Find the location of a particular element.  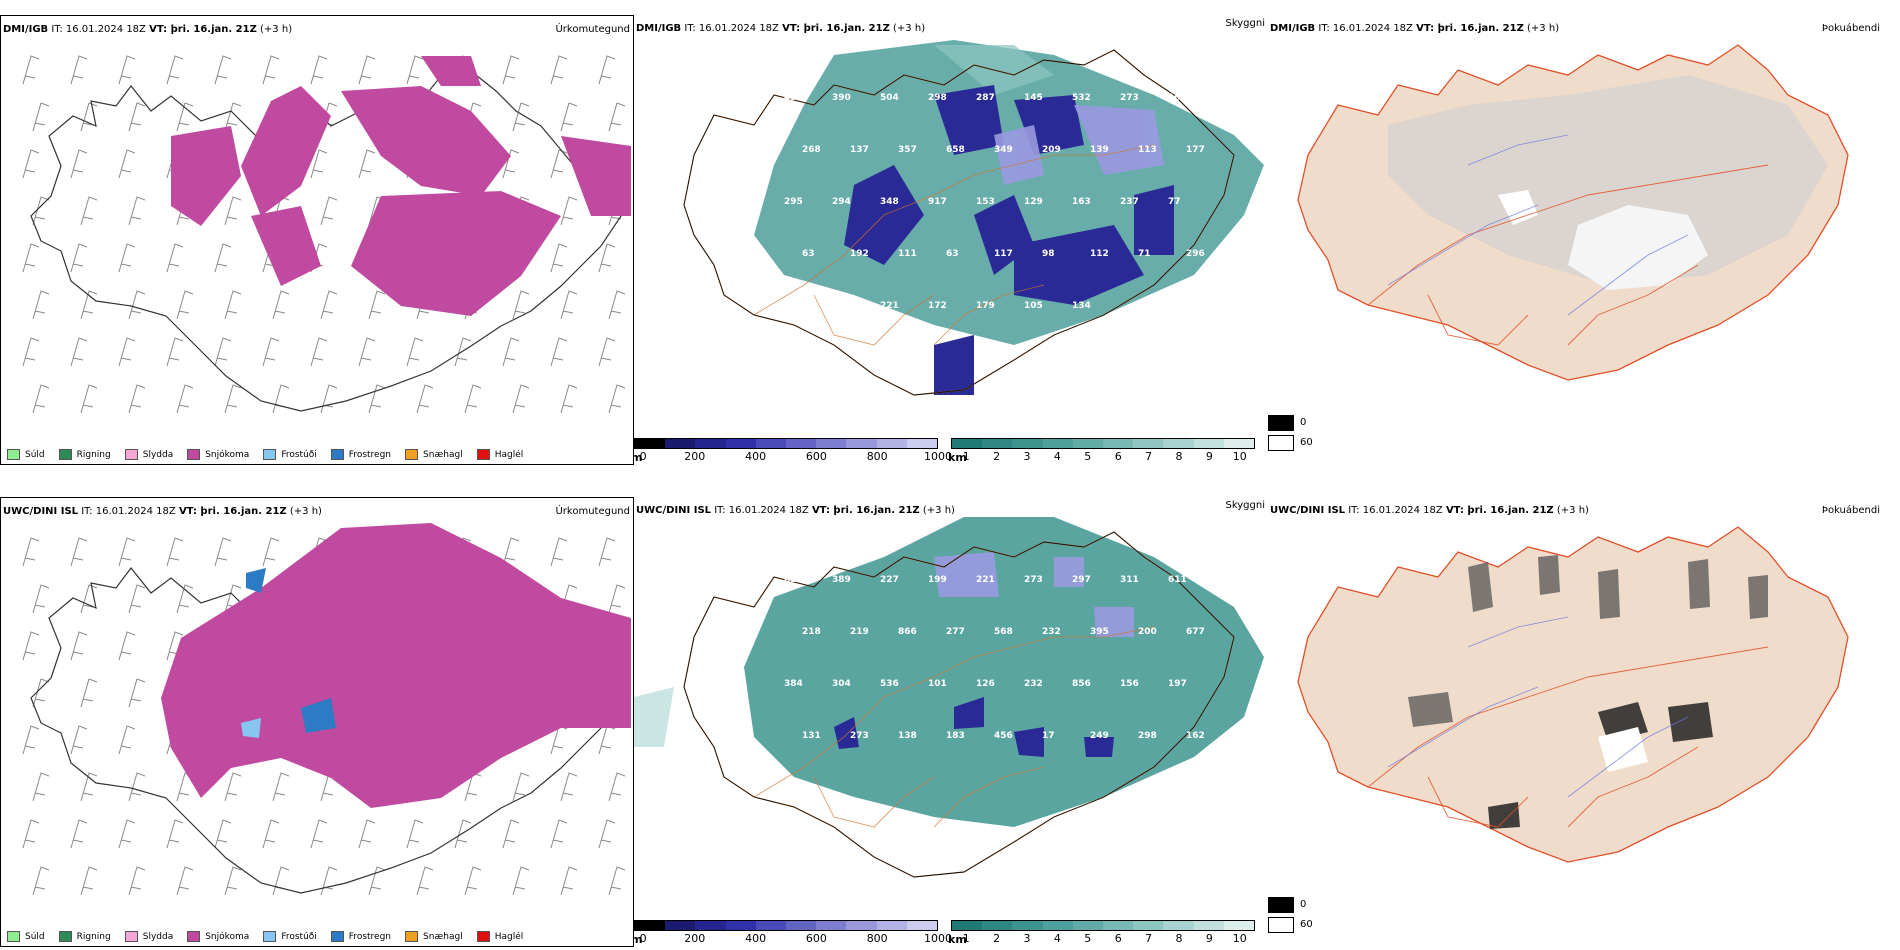

ceiling-value-label: 232 is located at coordinates (1033, 684).